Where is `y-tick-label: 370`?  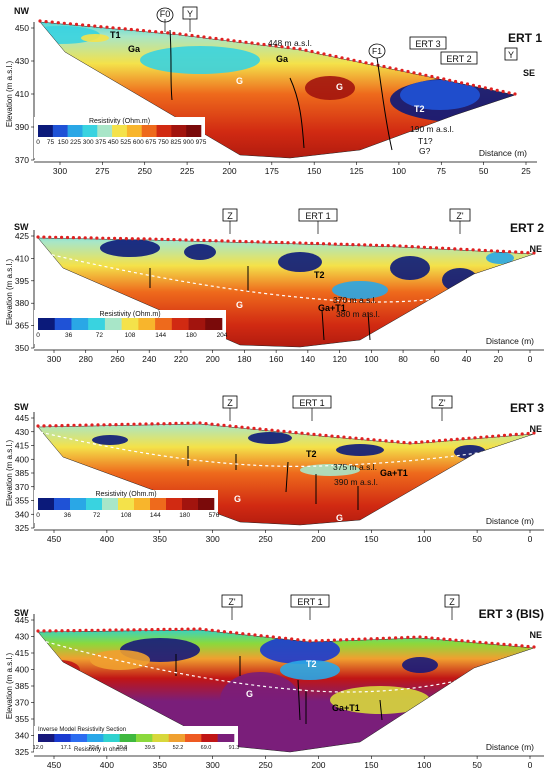
y-tick-label: 370 is located at coordinates (22, 487).